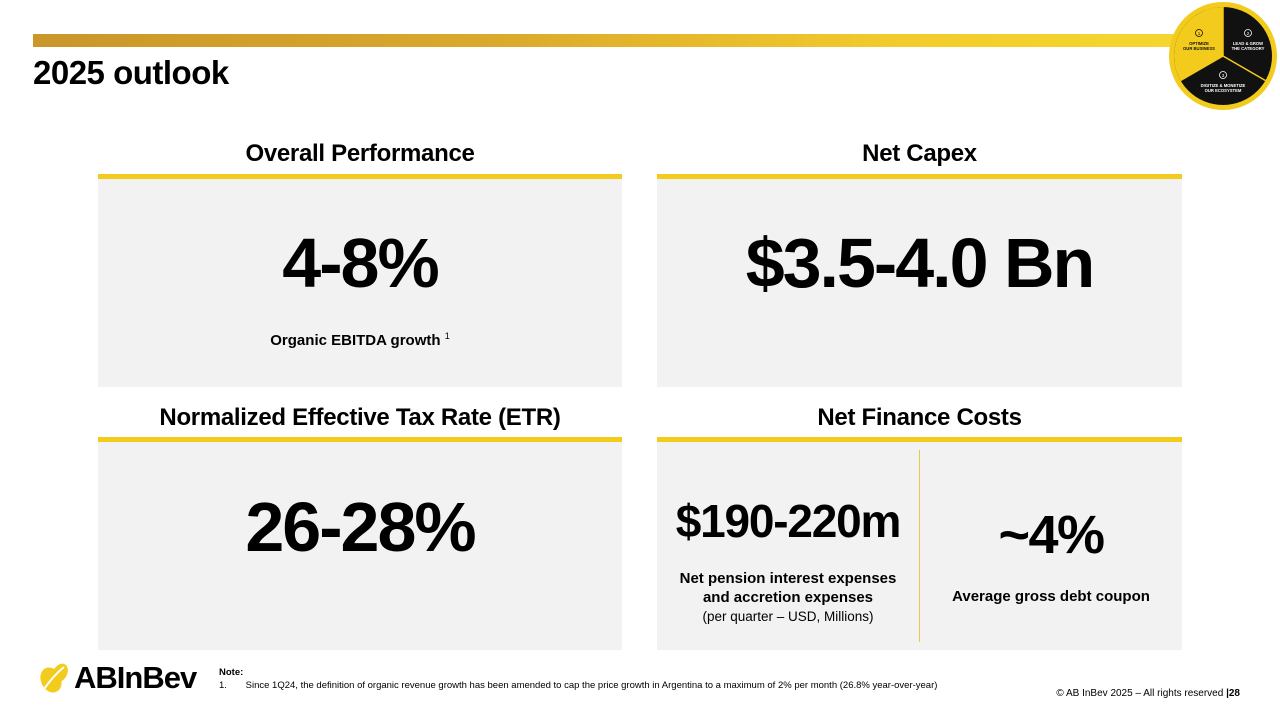  I want to click on debt-coupon-caption: Average gross debt coupon, so click(1051, 596).